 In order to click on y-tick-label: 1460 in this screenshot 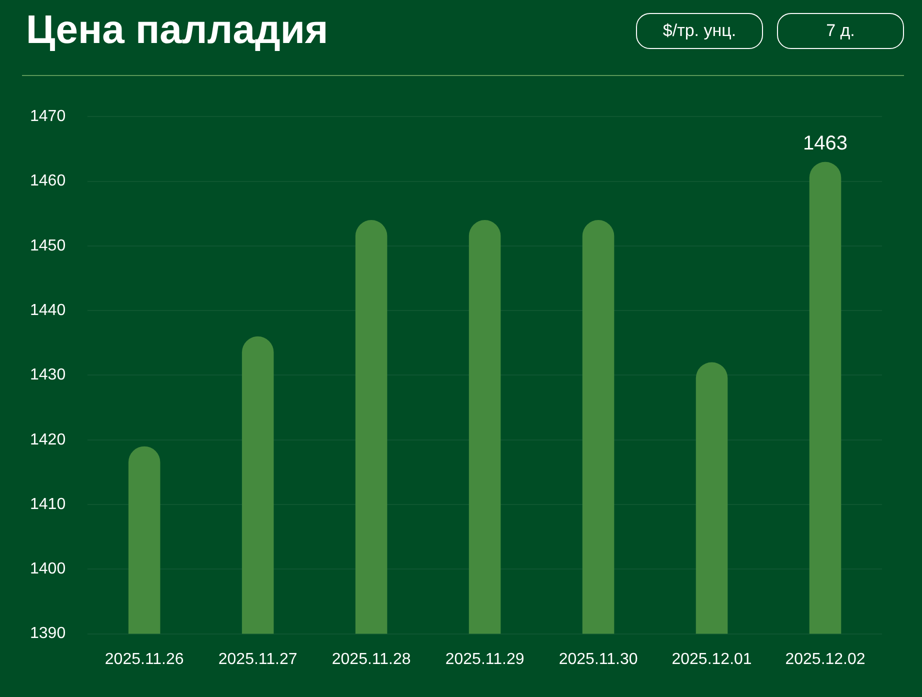, I will do `click(48, 181)`.